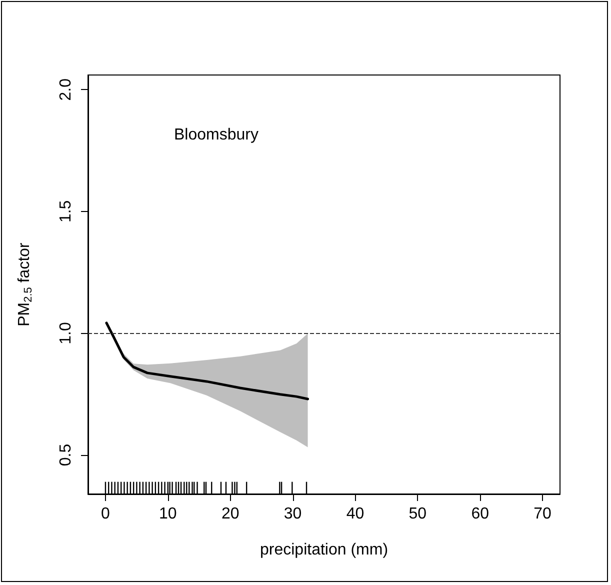  I want to click on y-tick-label: 1.5, so click(66, 211).